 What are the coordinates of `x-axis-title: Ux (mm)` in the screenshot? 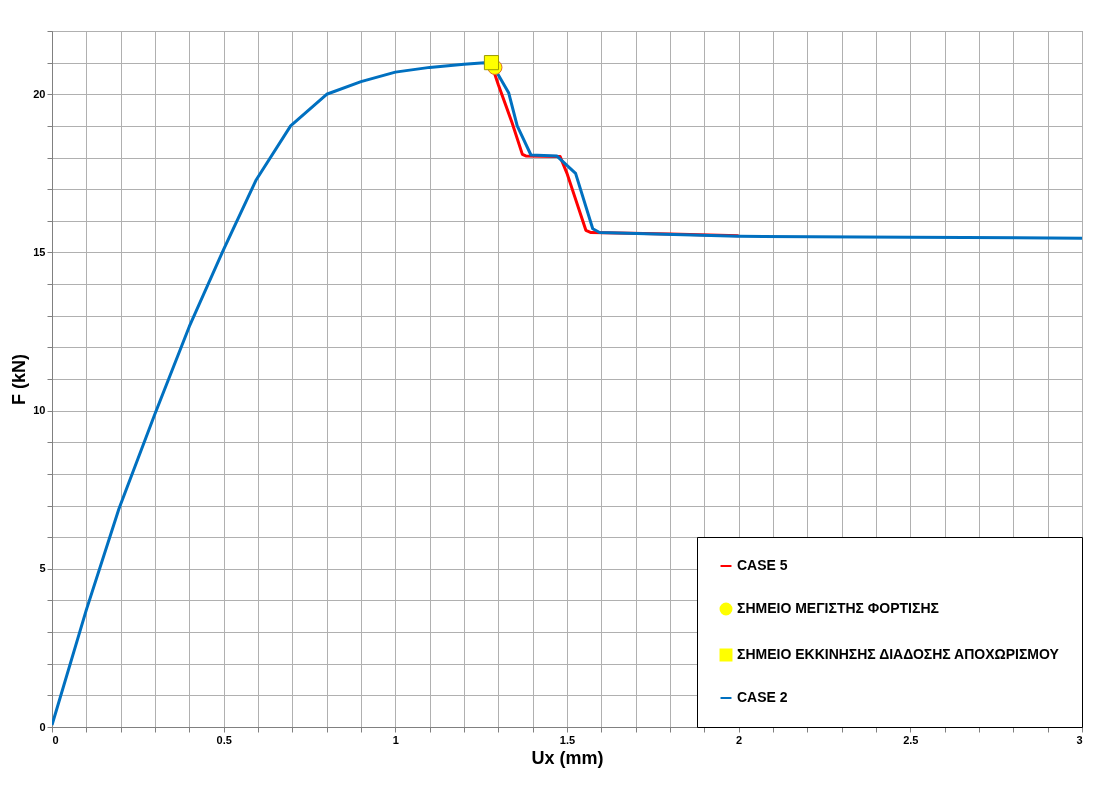 It's located at (567, 757).